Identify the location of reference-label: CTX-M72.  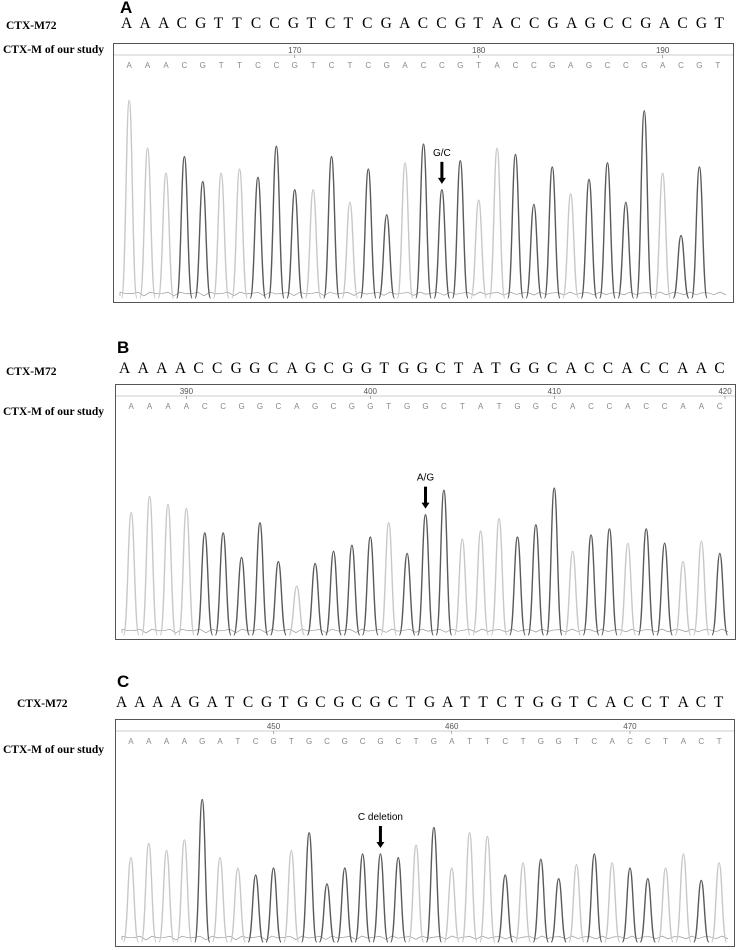
(42, 704).